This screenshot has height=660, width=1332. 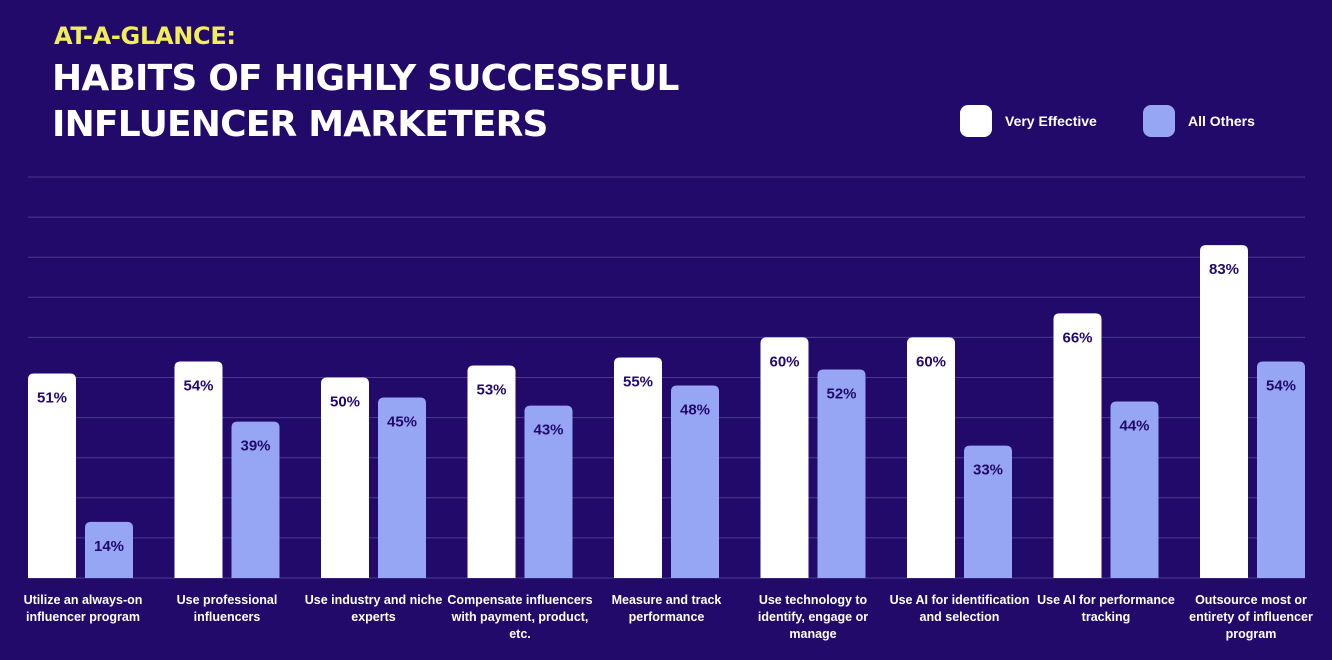 I want to click on data-label: 83%, so click(x=1224, y=269).